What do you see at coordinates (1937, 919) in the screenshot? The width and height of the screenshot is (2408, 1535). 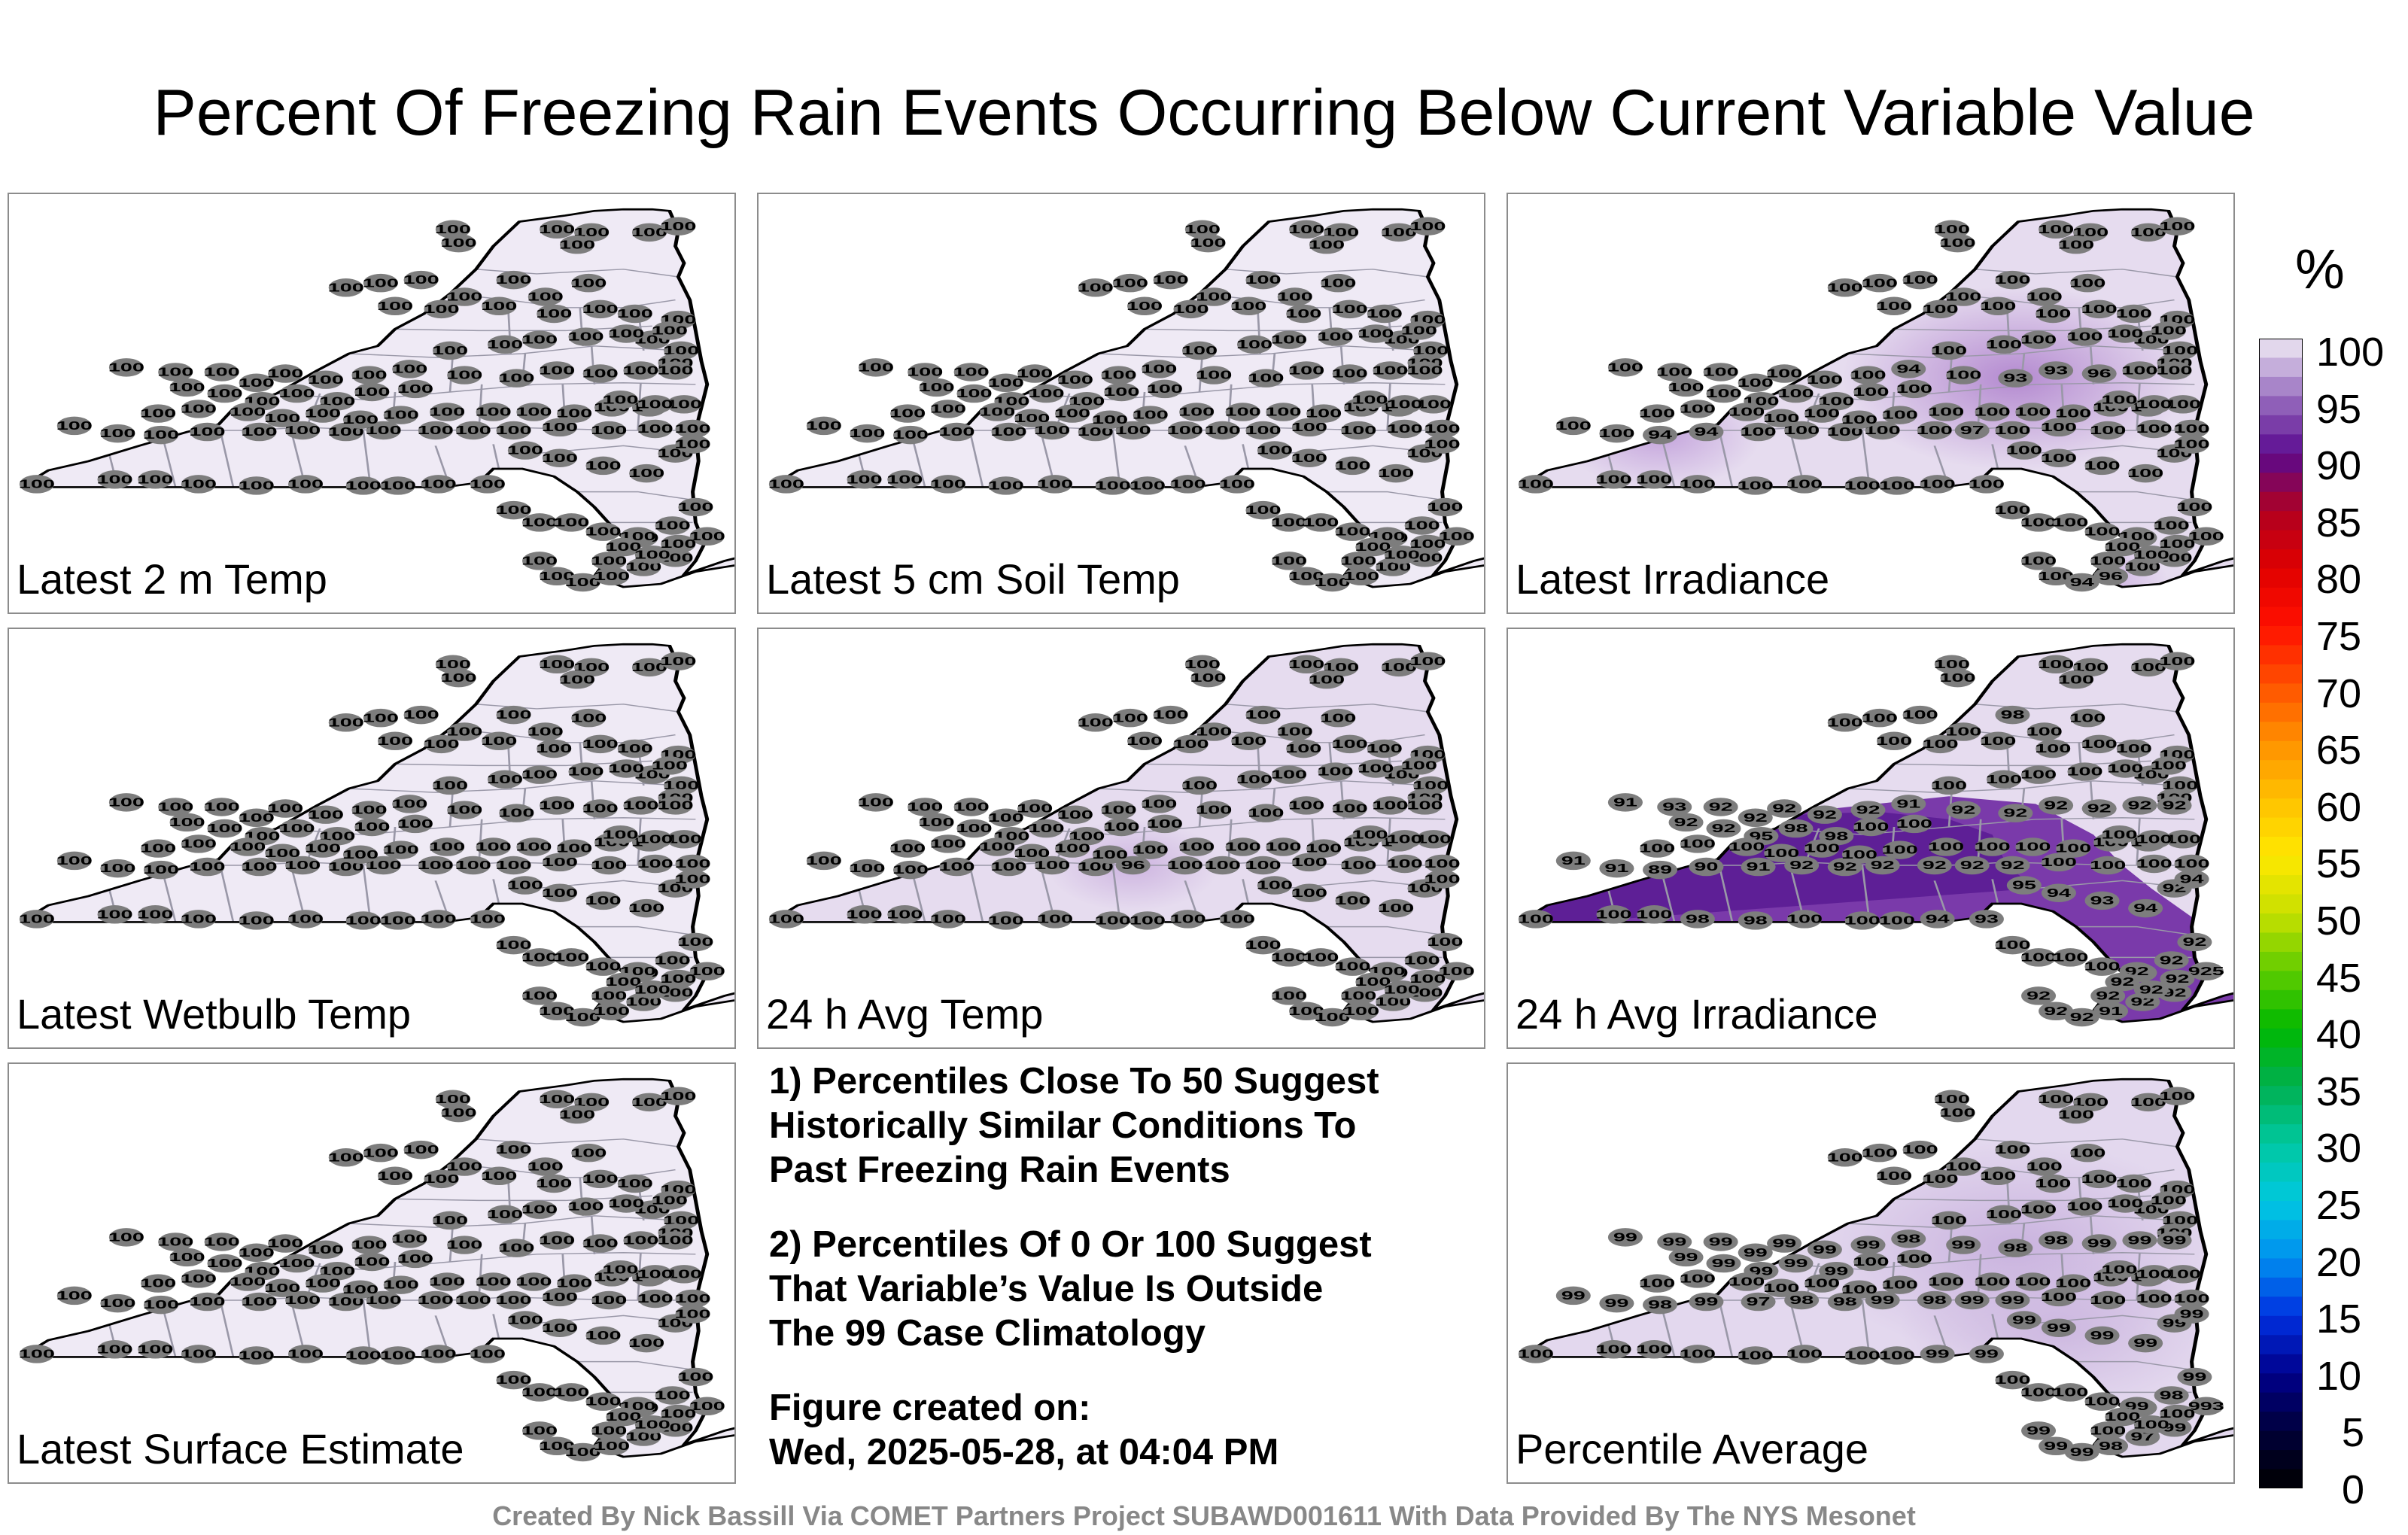 I see `station-marker: 94` at bounding box center [1937, 919].